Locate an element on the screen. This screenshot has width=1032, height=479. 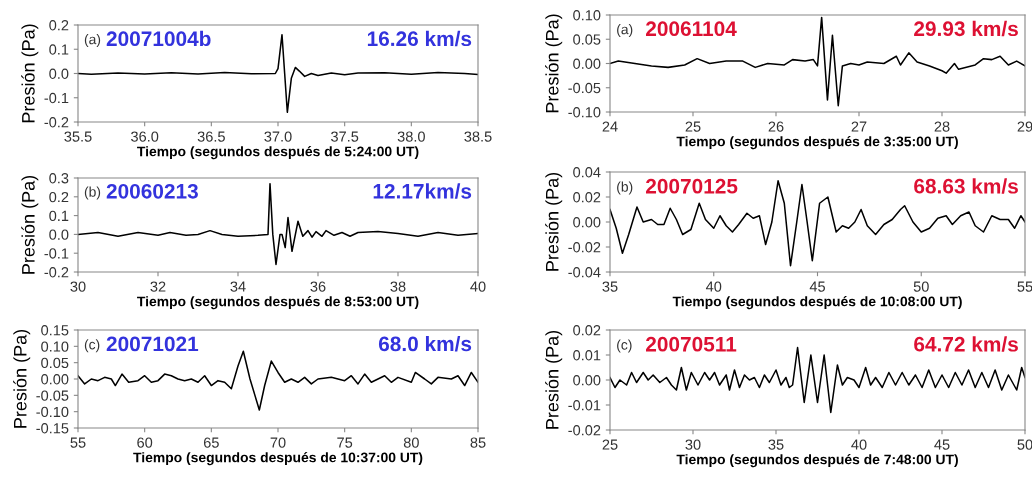
x-tick-label: 29 is located at coordinates (1024, 126).